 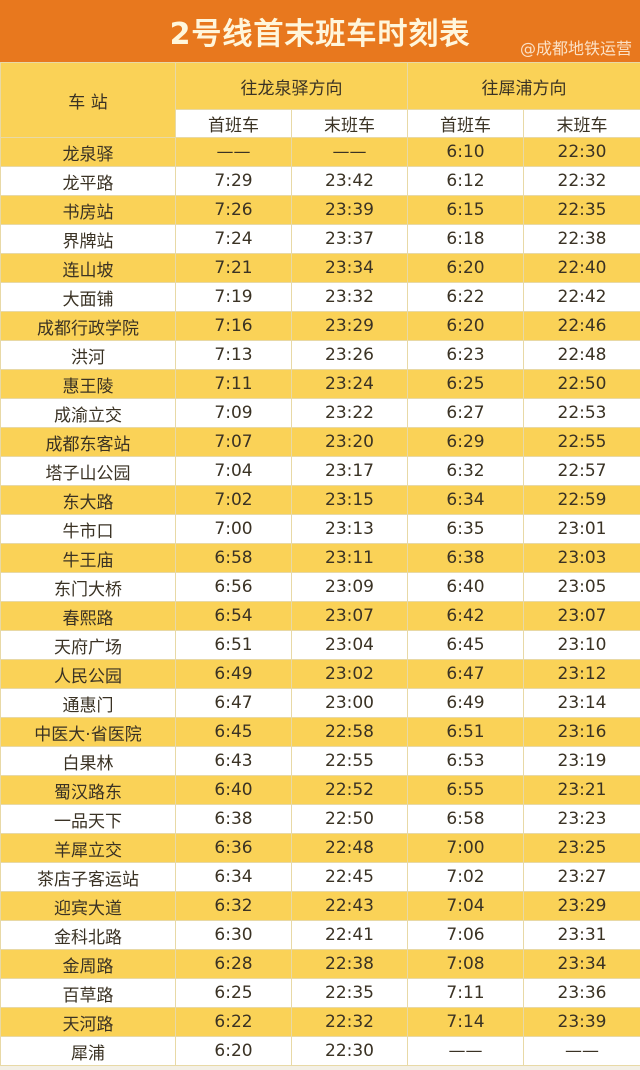 I want to click on first-train-to-longquanyi: 7:29, so click(x=233, y=181).